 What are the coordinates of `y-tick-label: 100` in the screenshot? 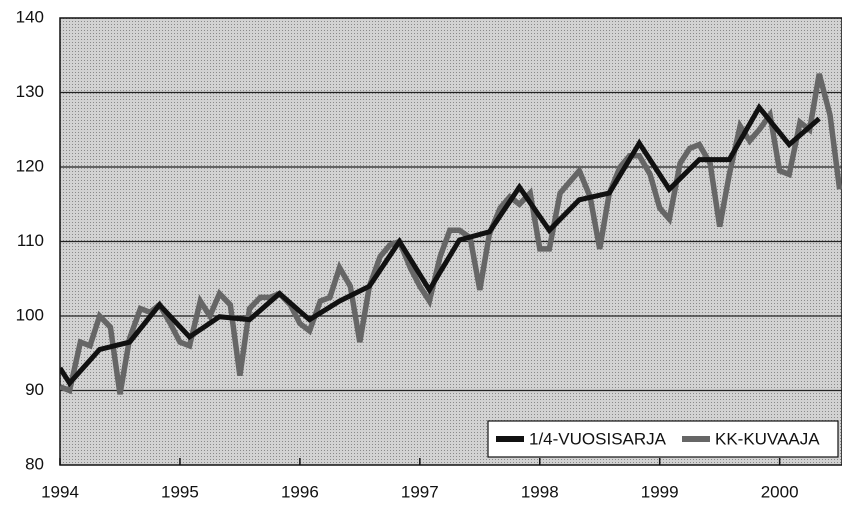 It's located at (30, 314).